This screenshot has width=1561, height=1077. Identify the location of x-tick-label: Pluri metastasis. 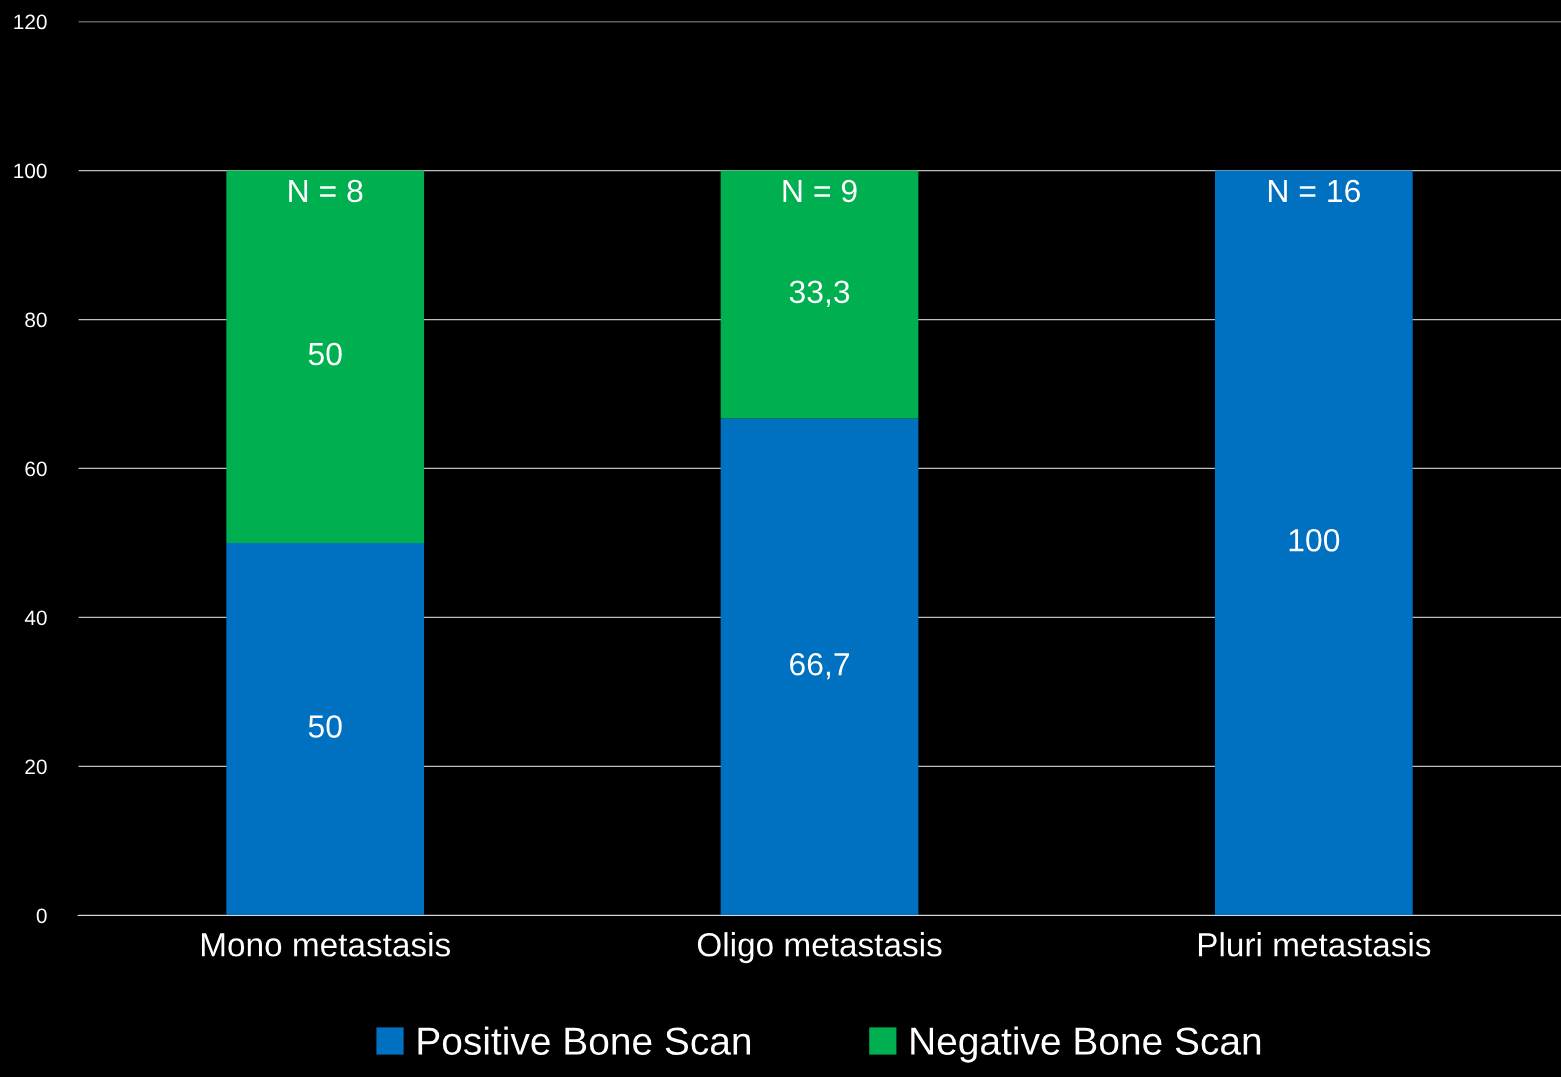
(1314, 944).